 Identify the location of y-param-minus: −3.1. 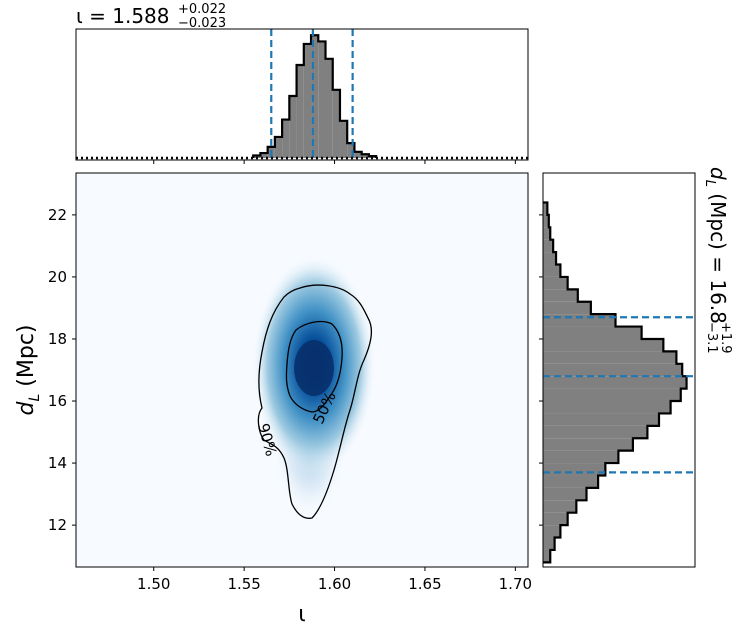
(711, 338).